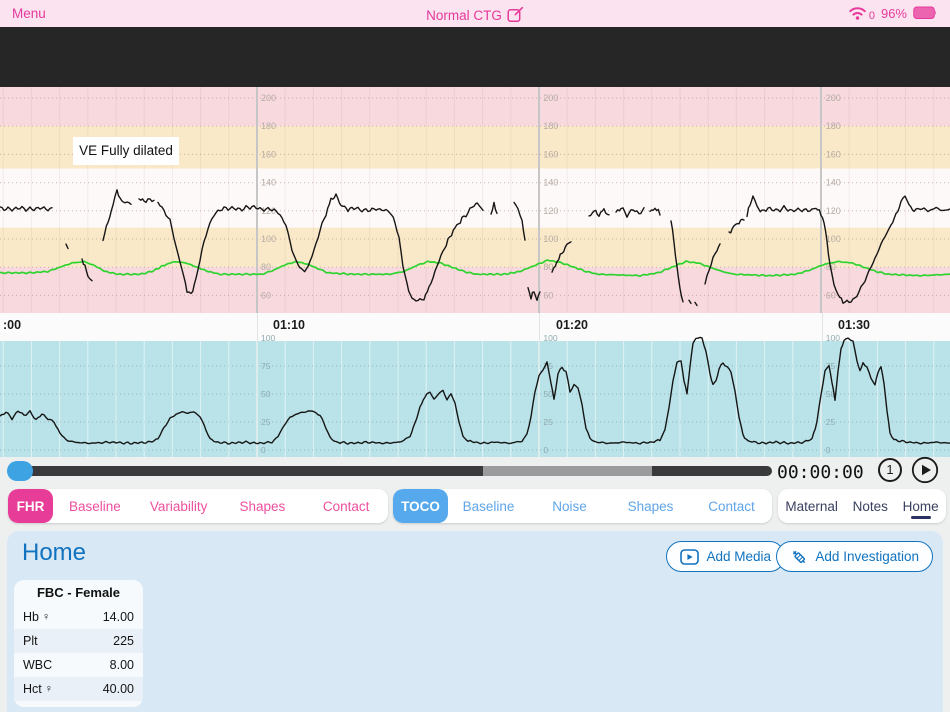 The height and width of the screenshot is (712, 950). Describe the element at coordinates (32, 689) in the screenshot. I see `fbc-row-label: Hct` at that location.